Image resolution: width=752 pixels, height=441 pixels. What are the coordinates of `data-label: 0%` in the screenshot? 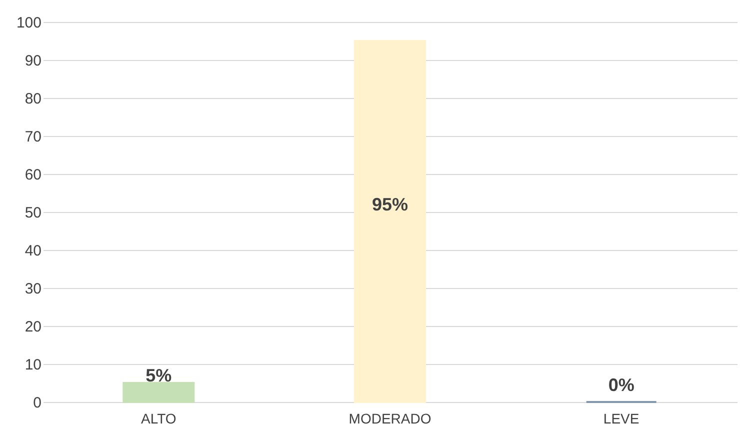 It's located at (621, 385).